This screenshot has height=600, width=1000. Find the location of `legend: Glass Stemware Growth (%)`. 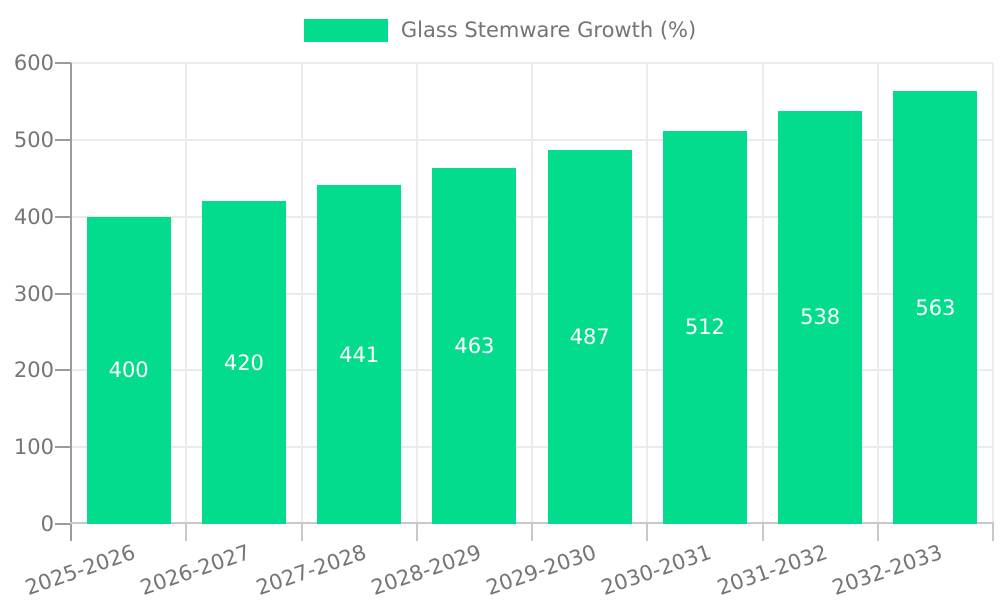

legend: Glass Stemware Growth (%) is located at coordinates (500, 30).